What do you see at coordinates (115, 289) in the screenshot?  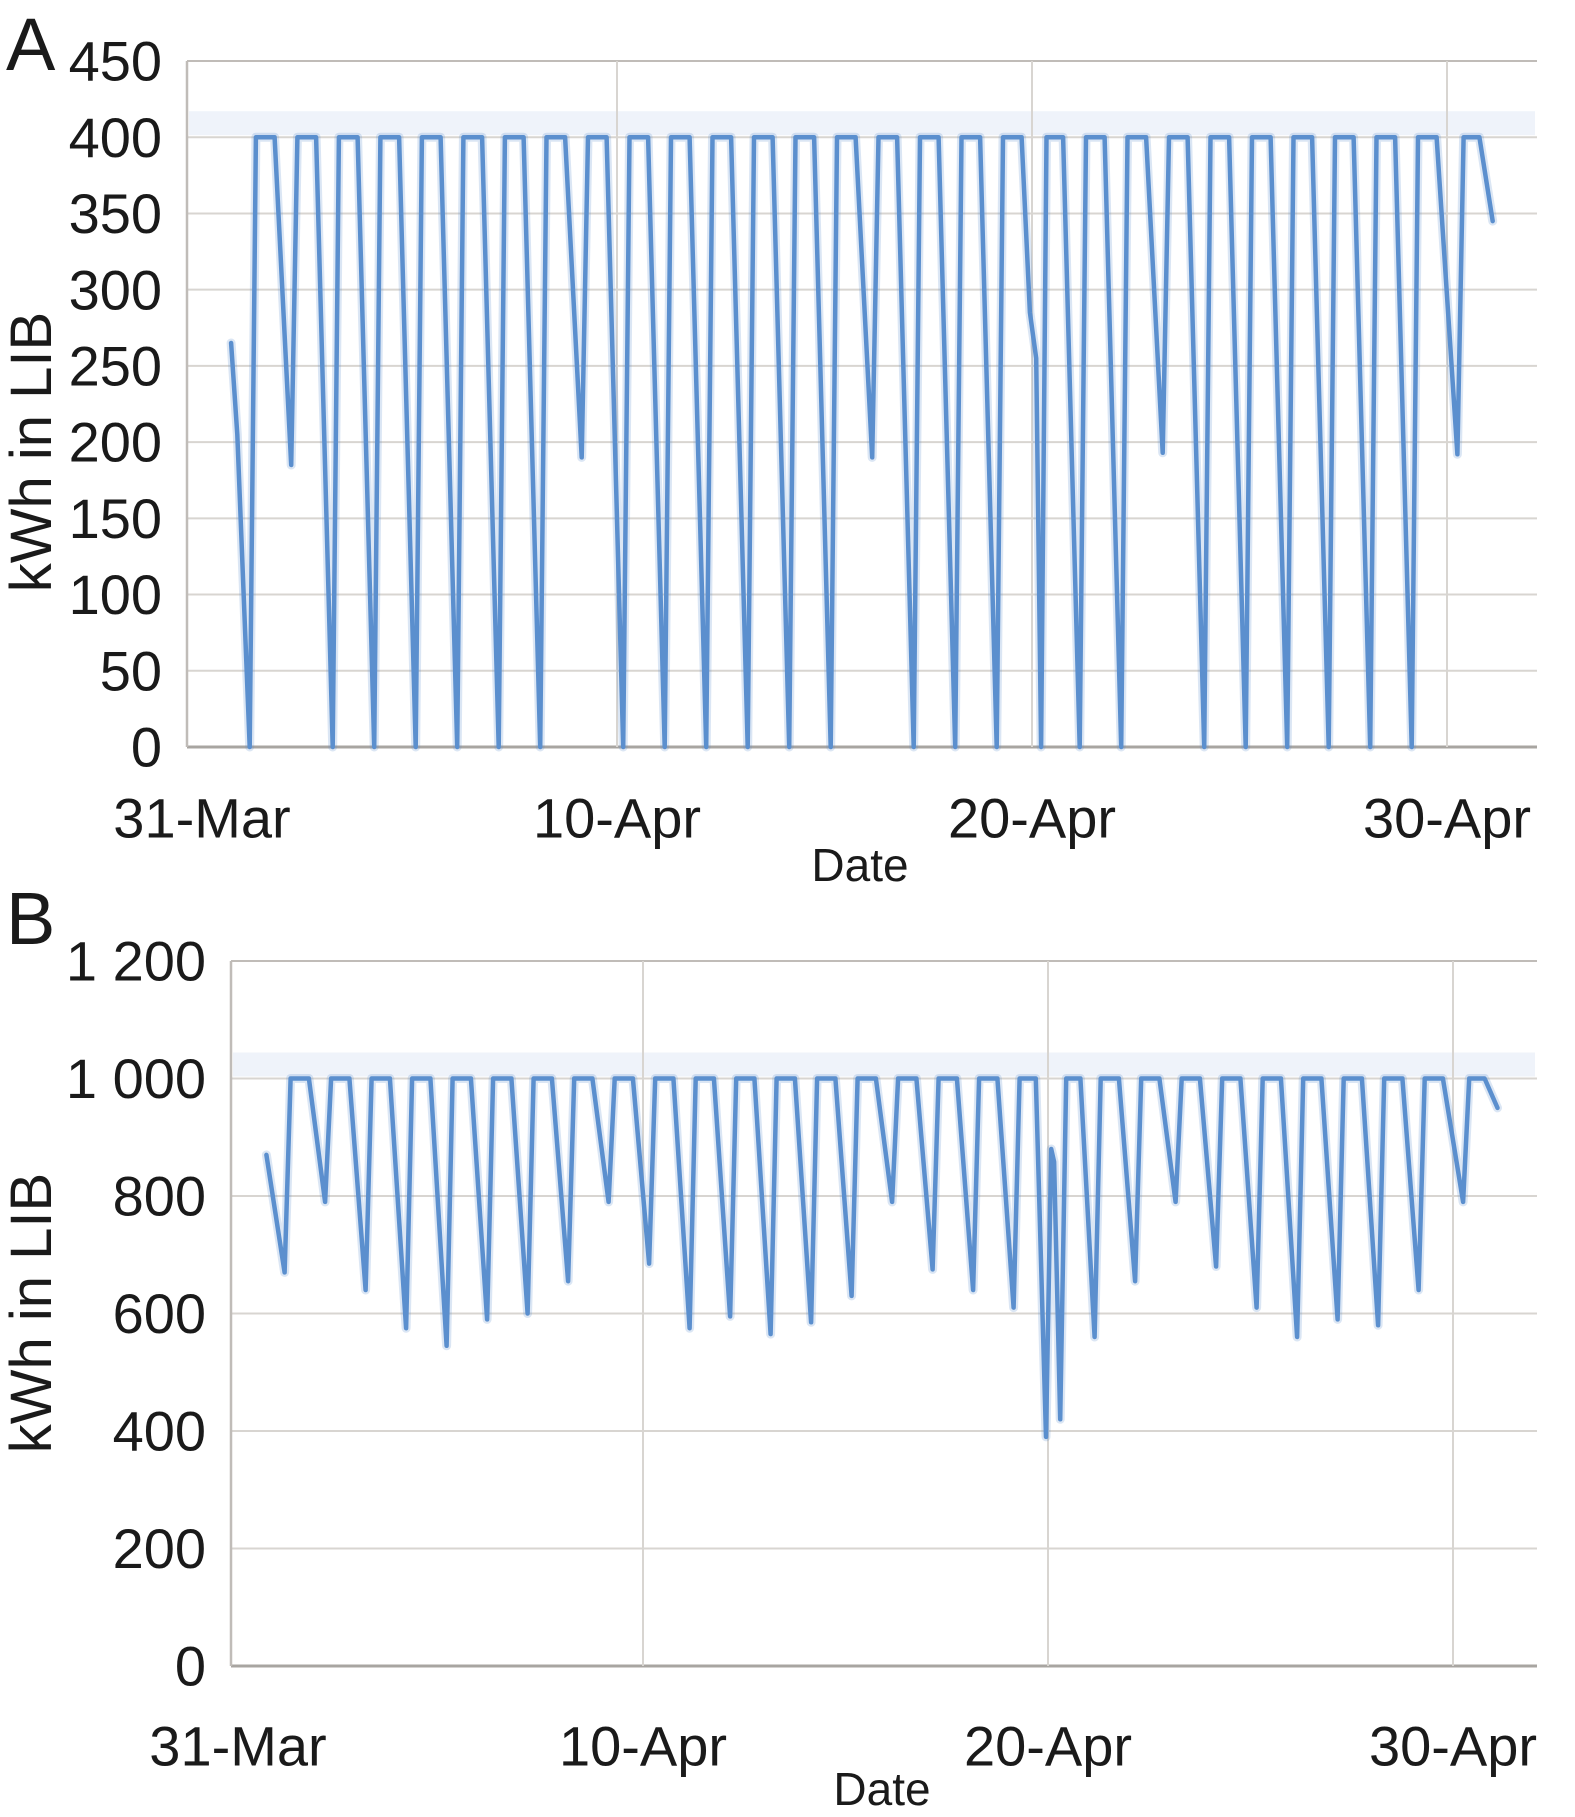 I see `y-tick-label: 300` at bounding box center [115, 289].